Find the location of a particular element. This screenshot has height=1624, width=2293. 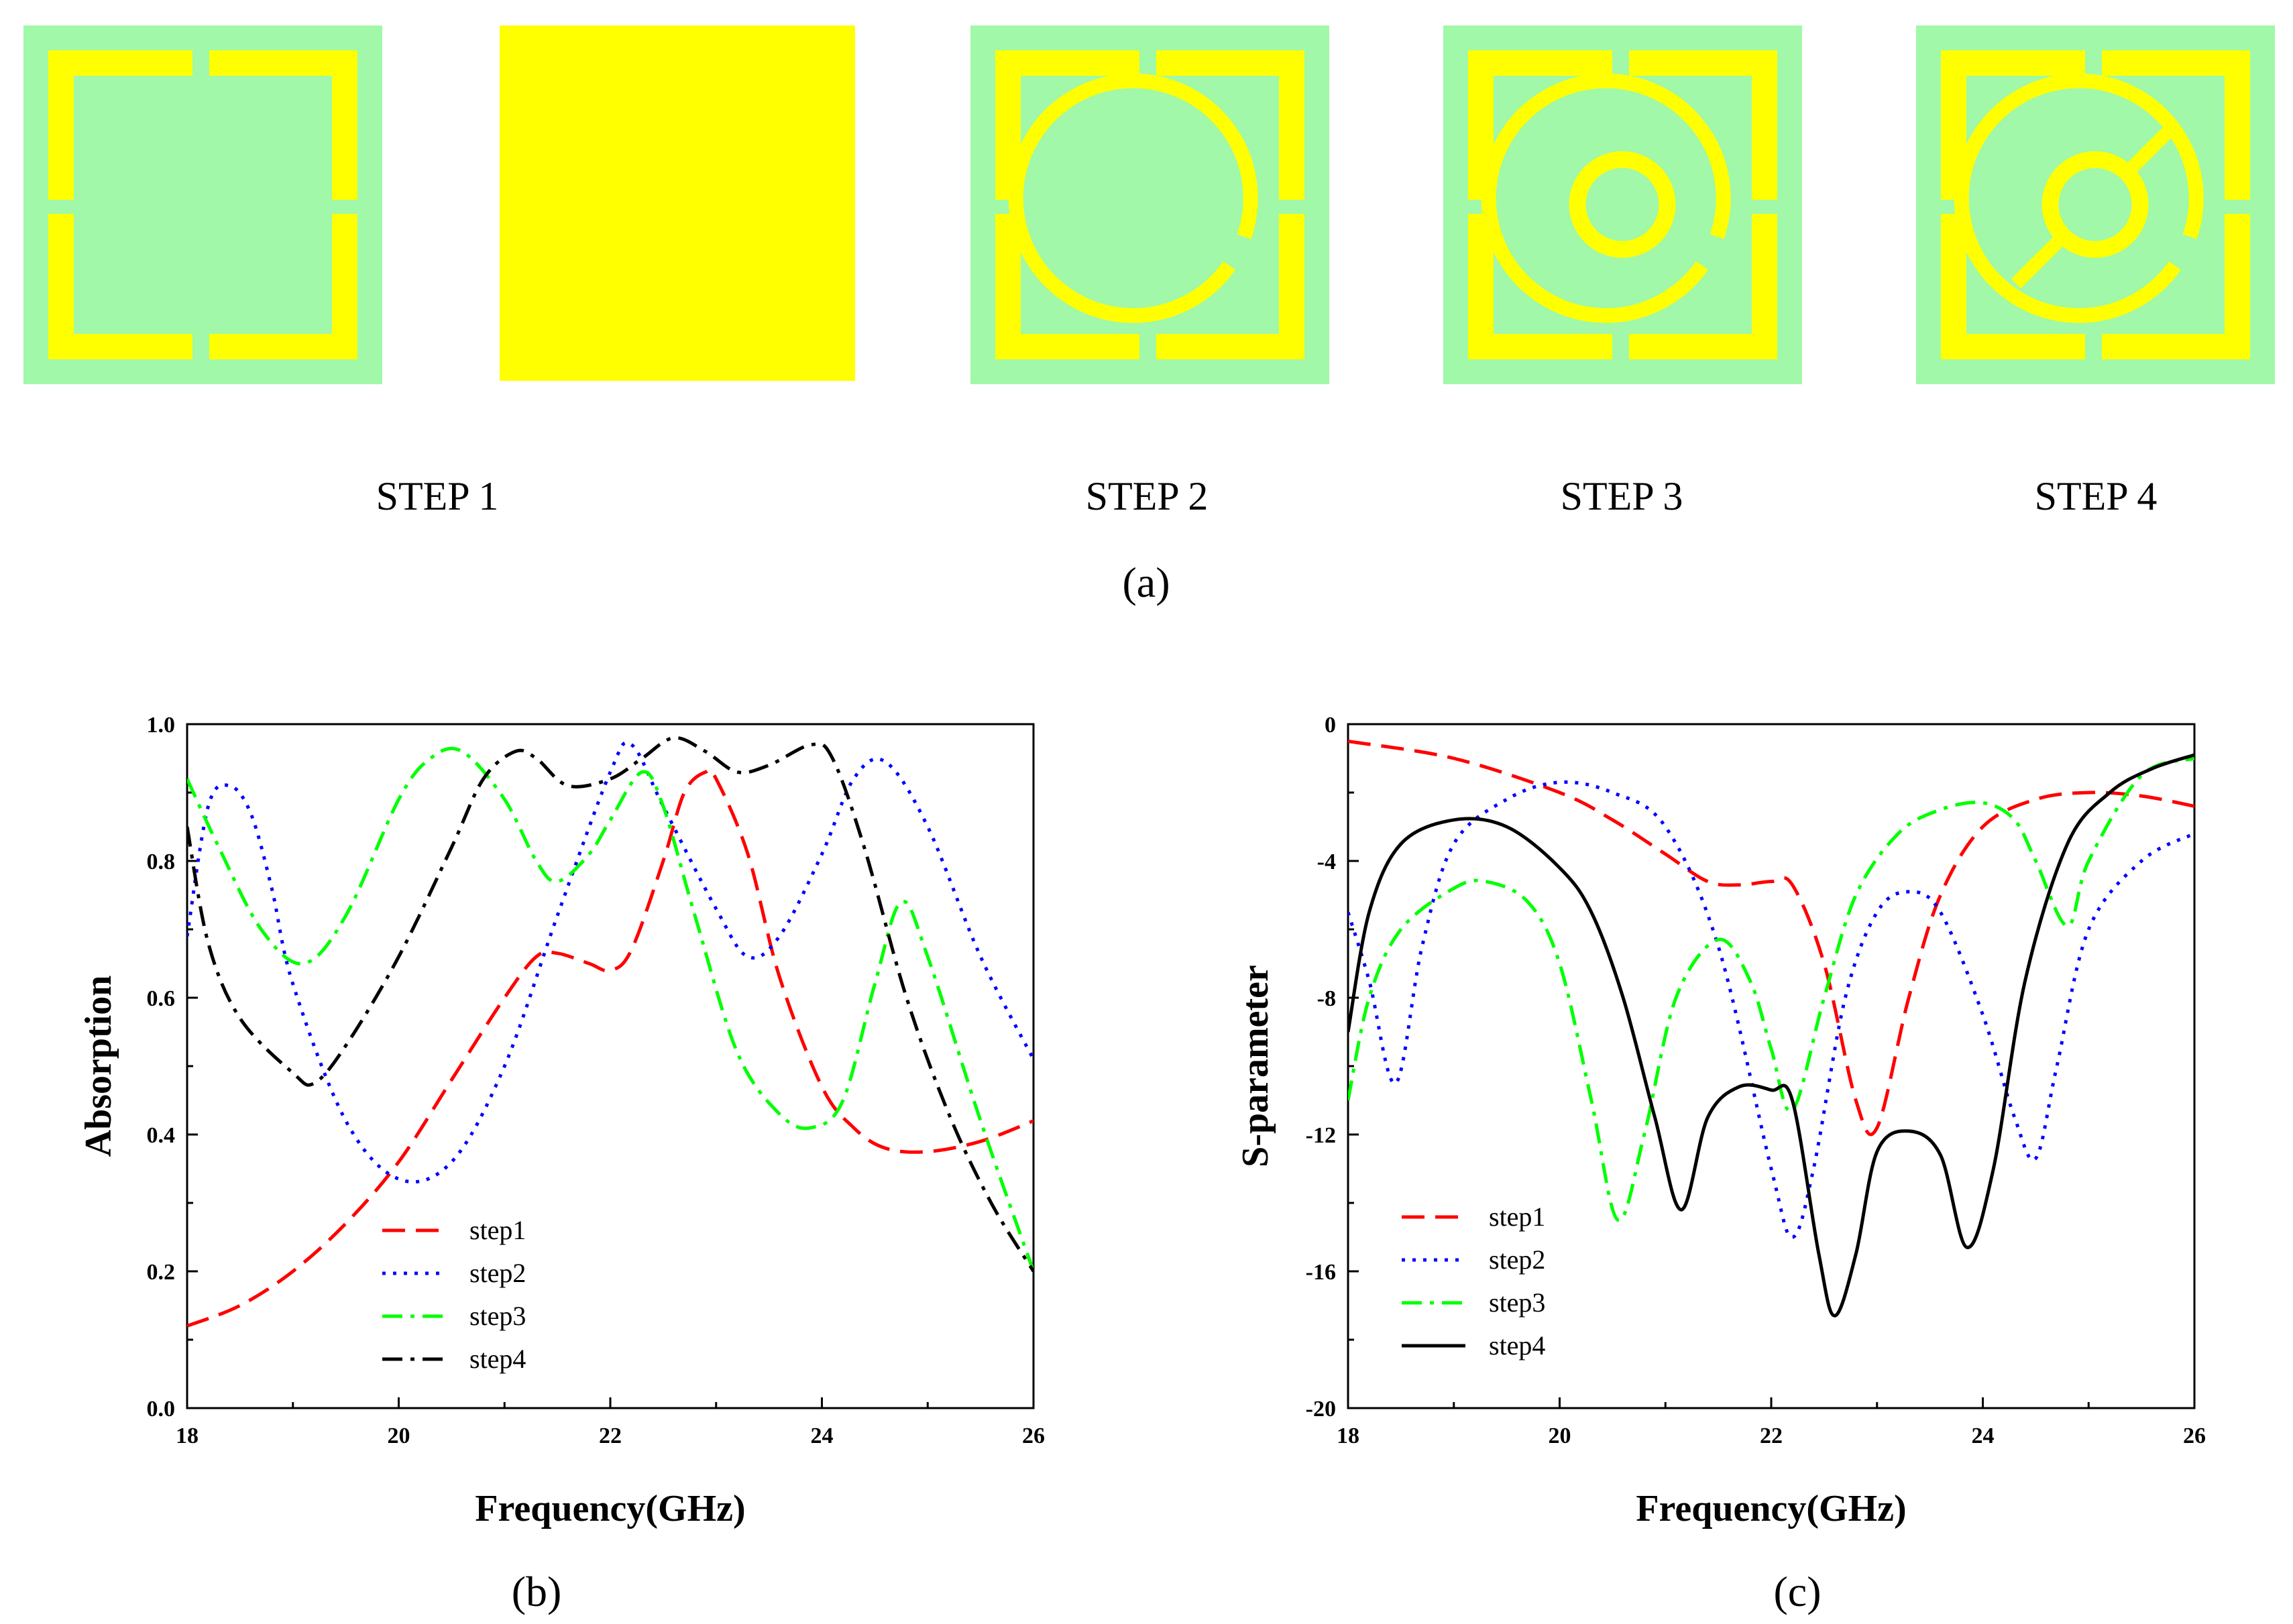

x-tick-label-c: 26 is located at coordinates (2194, 1436).